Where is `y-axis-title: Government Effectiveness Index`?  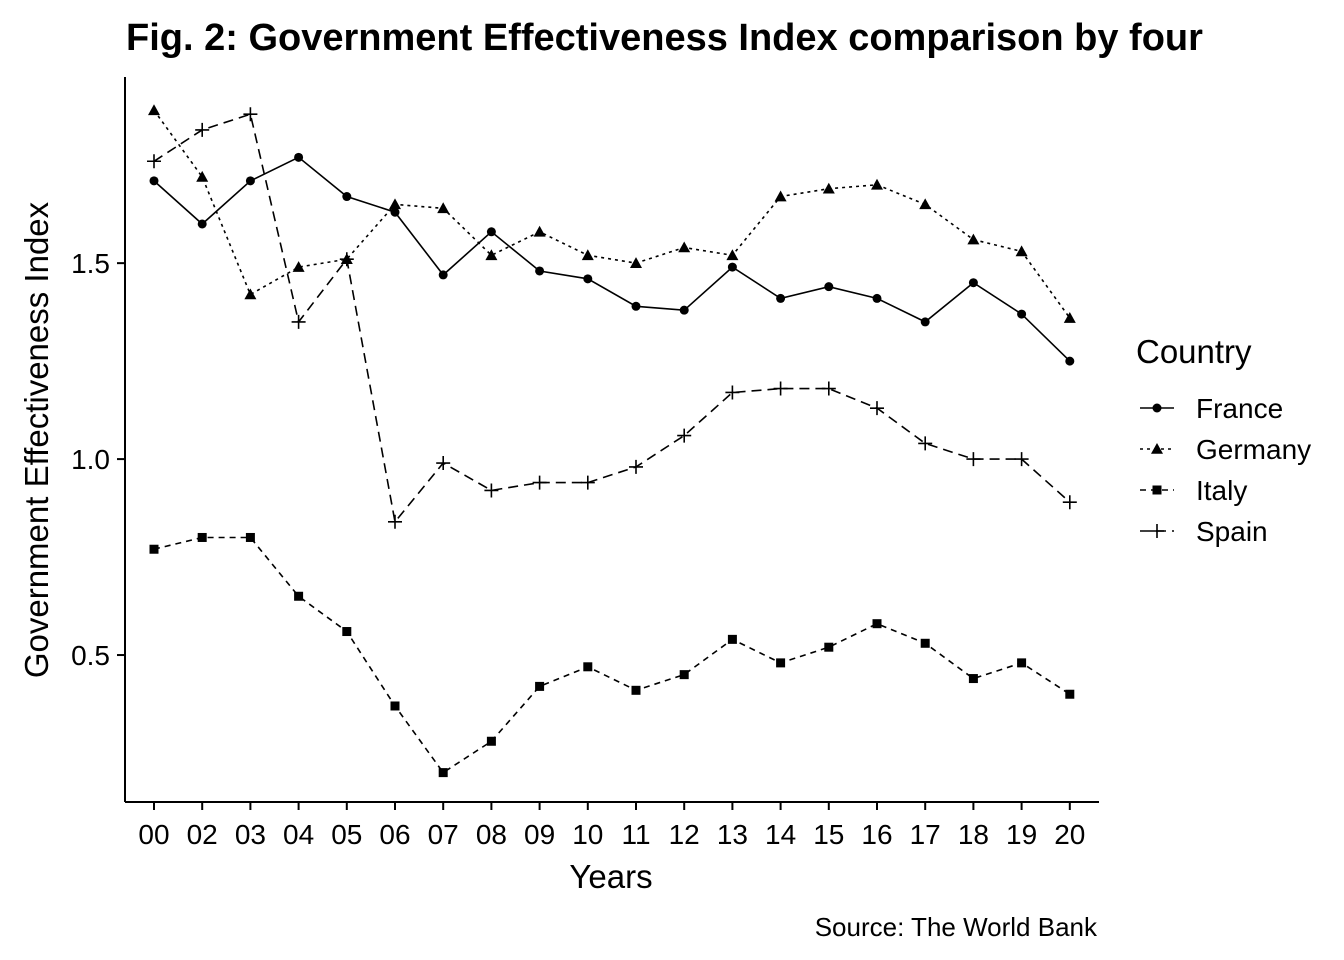 y-axis-title: Government Effectiveness Index is located at coordinates (36, 439).